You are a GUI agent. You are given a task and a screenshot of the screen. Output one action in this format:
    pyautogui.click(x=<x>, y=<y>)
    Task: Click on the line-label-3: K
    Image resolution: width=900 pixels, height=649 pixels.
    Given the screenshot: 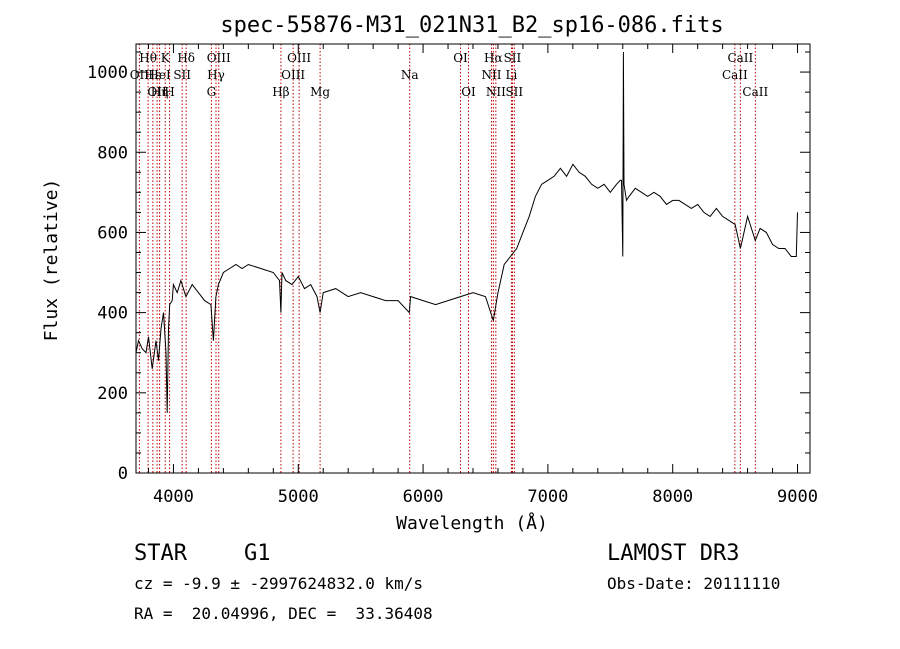 What is the action you would take?
    pyautogui.click(x=166, y=58)
    